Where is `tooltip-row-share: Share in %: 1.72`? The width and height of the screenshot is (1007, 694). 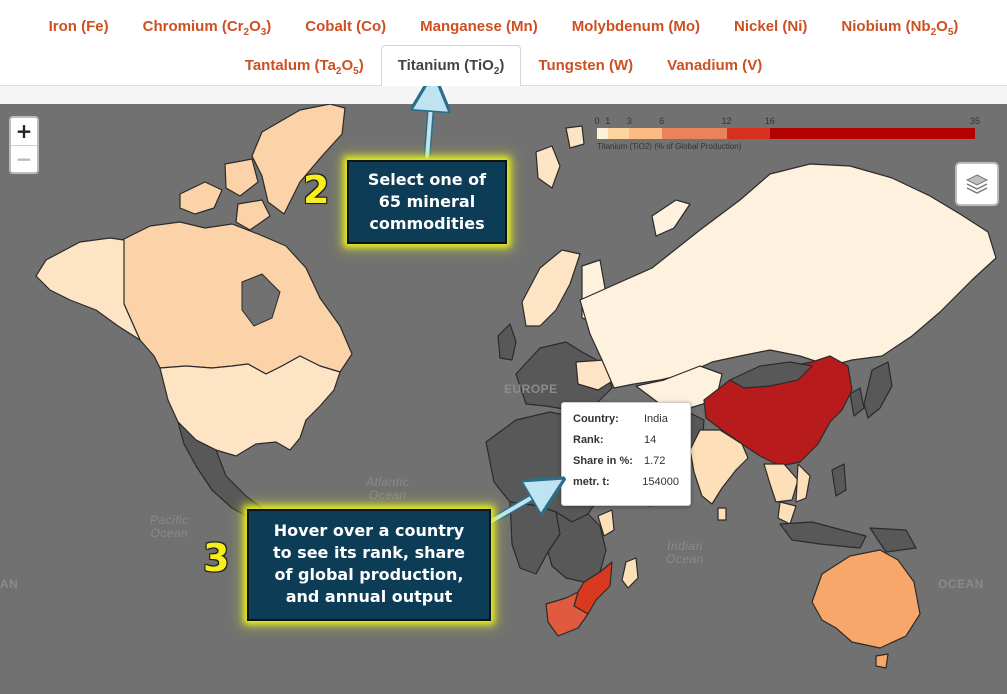
tooltip-row-share: Share in %: 1.72 is located at coordinates (626, 465).